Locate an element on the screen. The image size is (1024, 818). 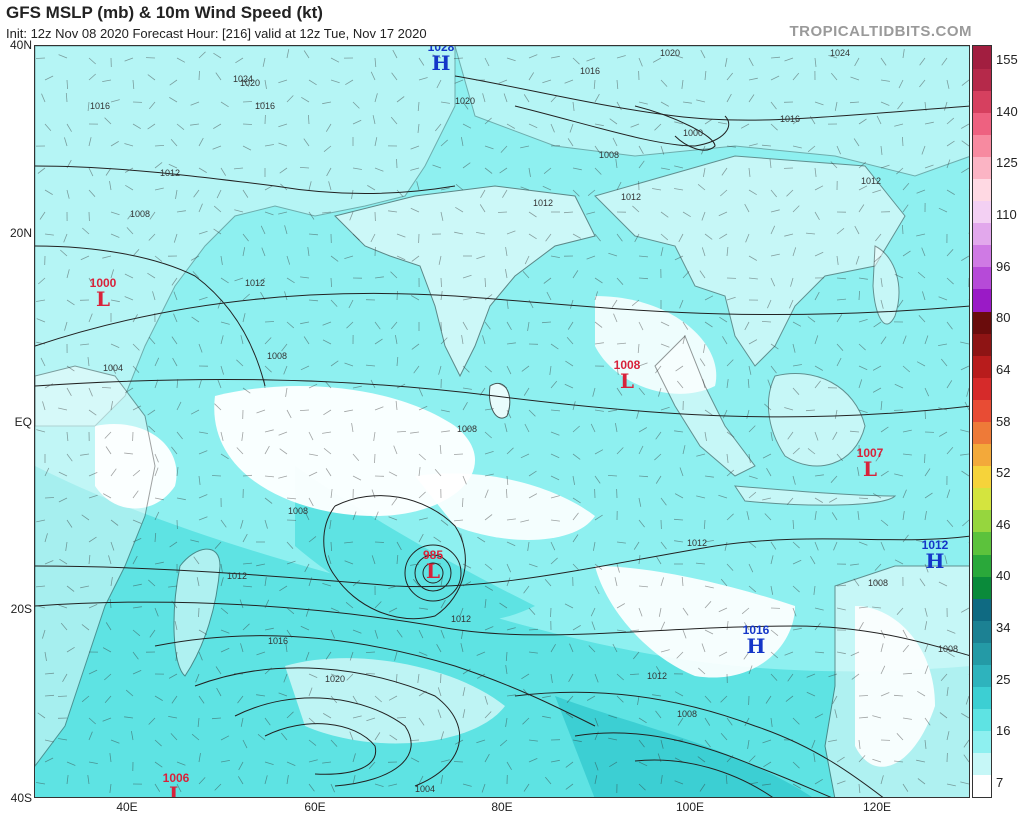
low-pressure-center: 1007 L is located at coordinates (870, 463).